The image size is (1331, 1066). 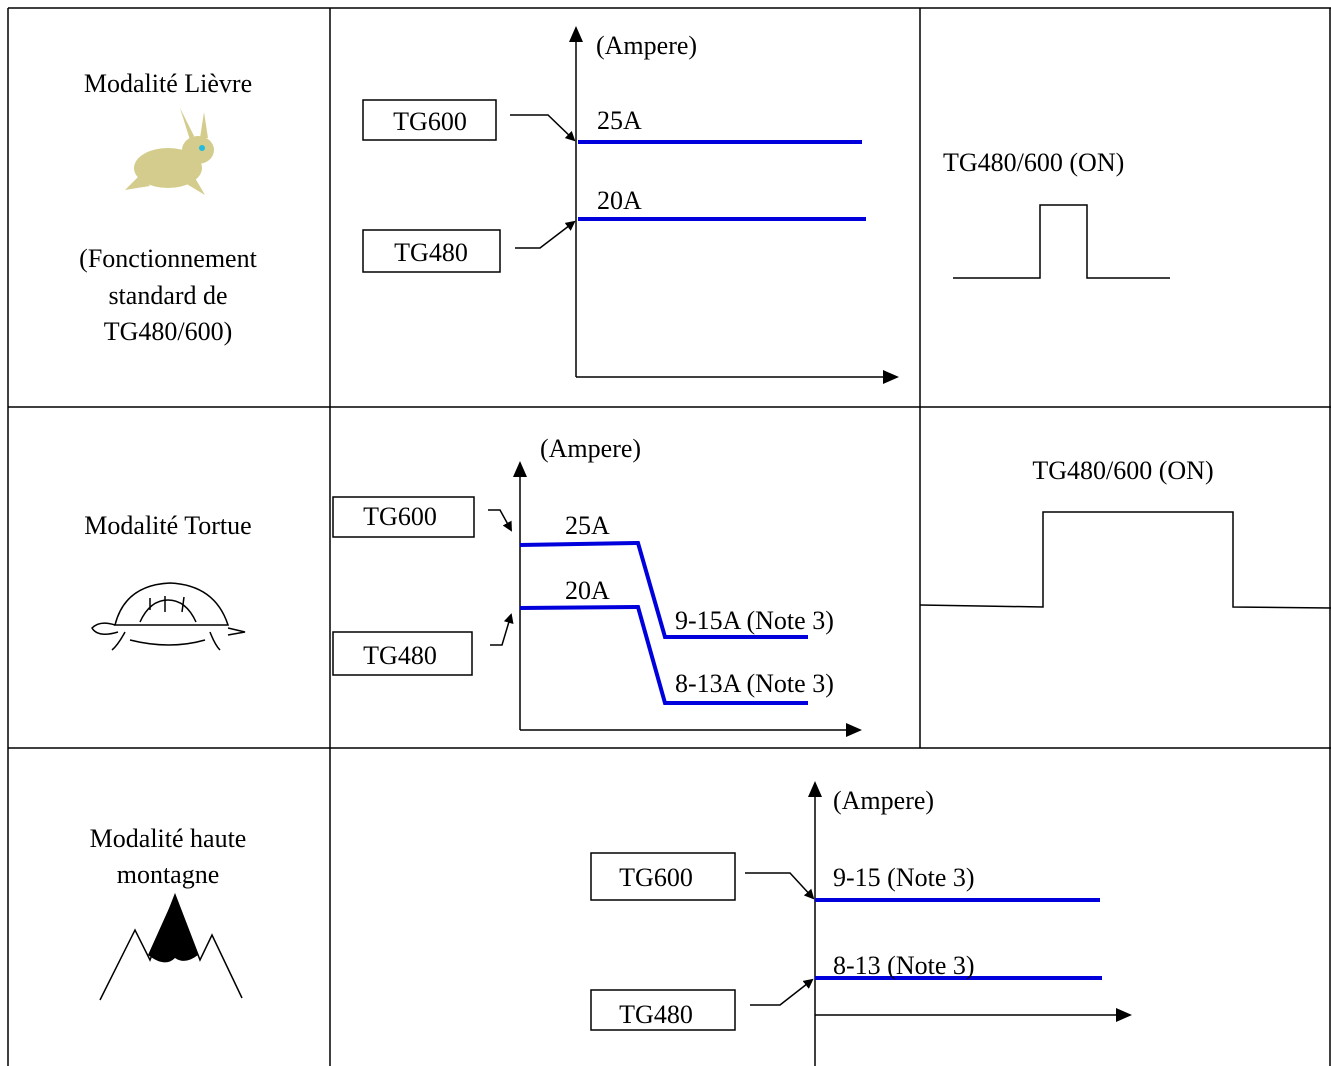 What do you see at coordinates (168, 616) in the screenshot?
I see `turtle-icon` at bounding box center [168, 616].